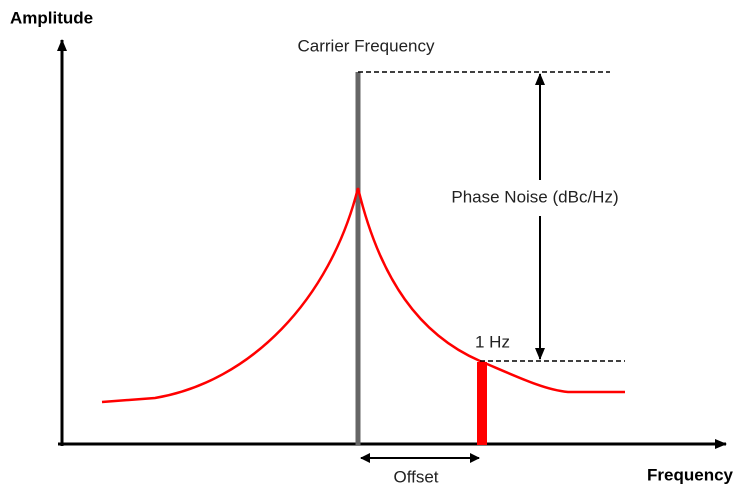 The width and height of the screenshot is (735, 489). I want to click on offset-label: Offset, so click(415, 476).